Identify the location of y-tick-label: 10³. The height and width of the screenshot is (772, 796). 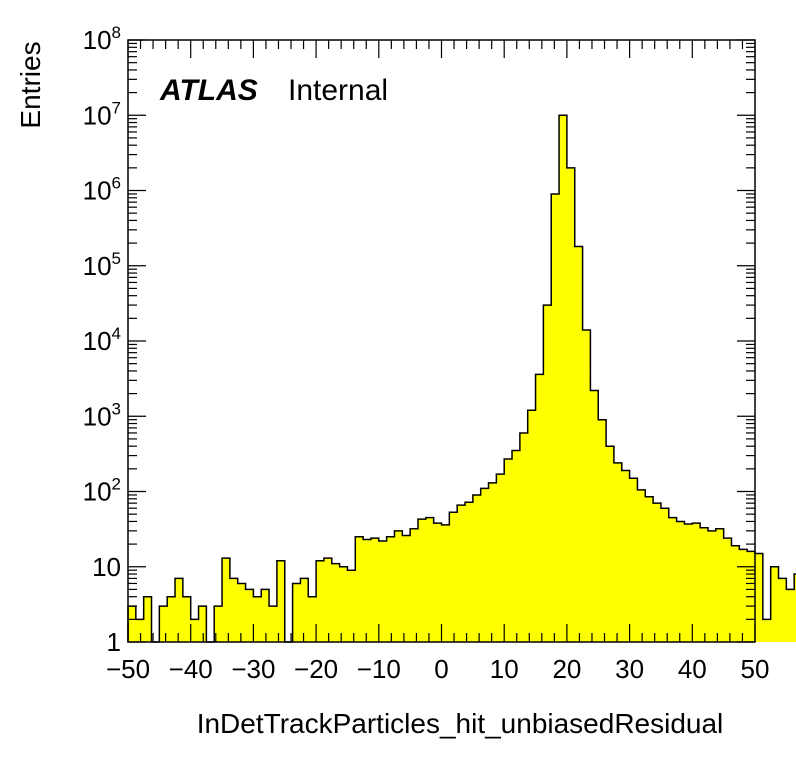
(102, 415).